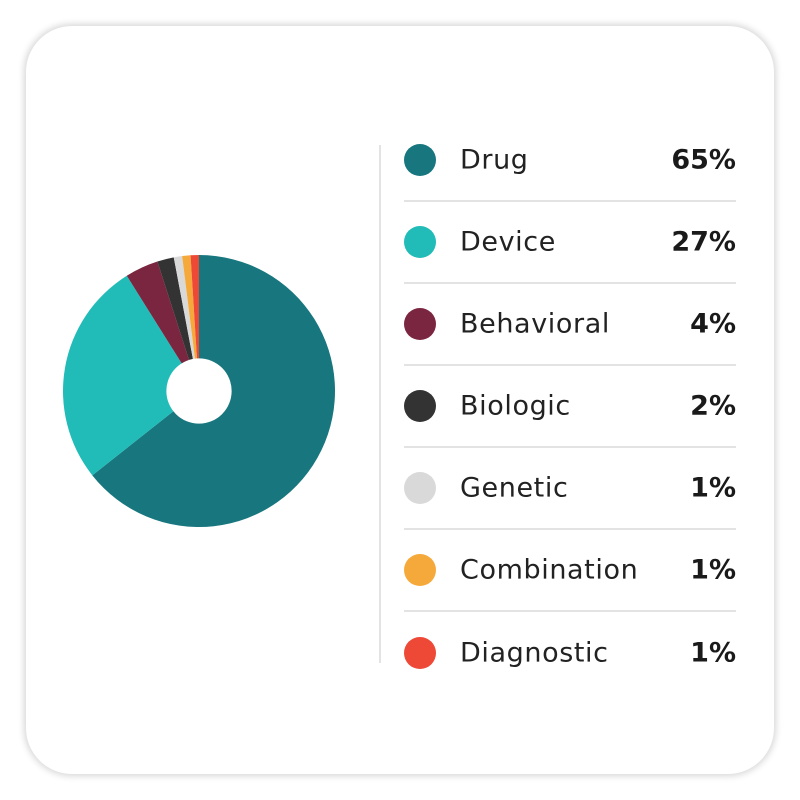  Describe the element at coordinates (194, 323) in the screenshot. I see `pie-slice-diagnostic` at that location.